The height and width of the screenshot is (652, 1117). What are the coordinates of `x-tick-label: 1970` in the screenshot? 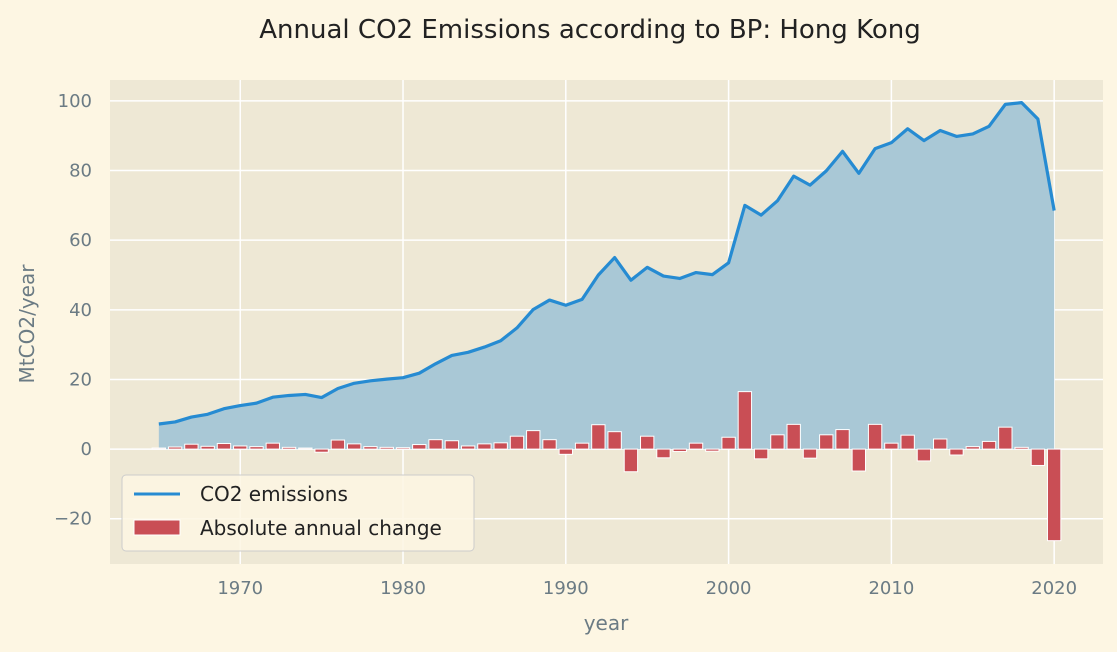 It's located at (240, 588).